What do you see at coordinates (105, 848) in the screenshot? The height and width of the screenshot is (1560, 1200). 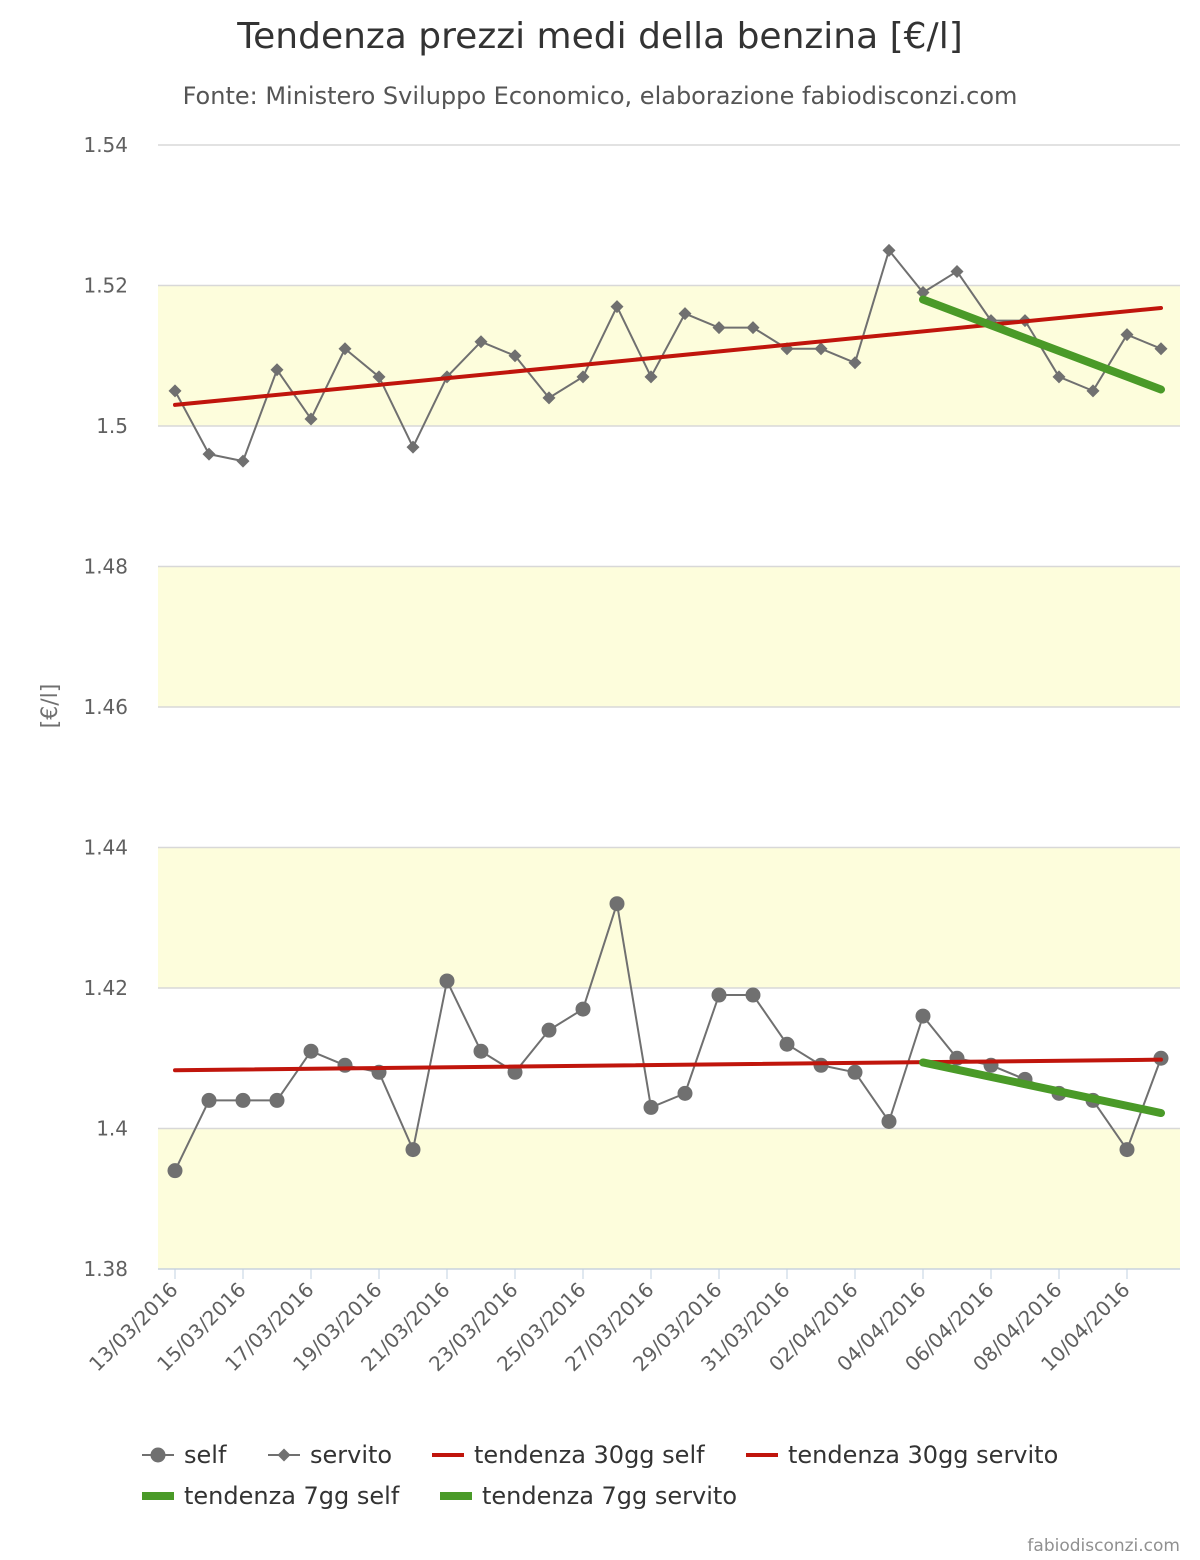 I see `y-tick-label: 1.44` at bounding box center [105, 848].